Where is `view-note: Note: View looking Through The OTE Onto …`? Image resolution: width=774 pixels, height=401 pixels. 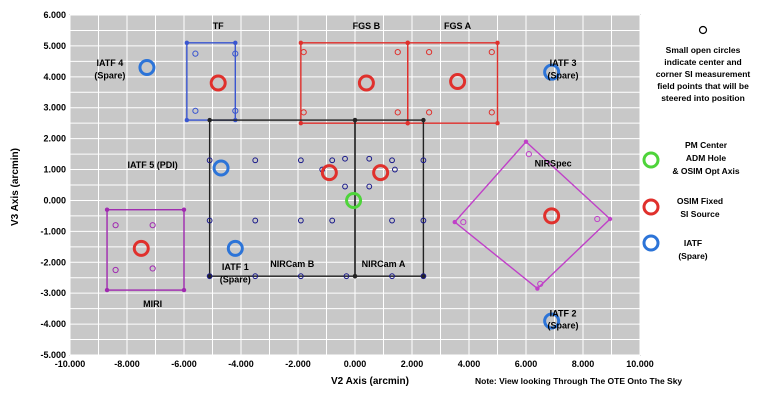 view-note: Note: View looking Through The OTE Onto … is located at coordinates (578, 381).